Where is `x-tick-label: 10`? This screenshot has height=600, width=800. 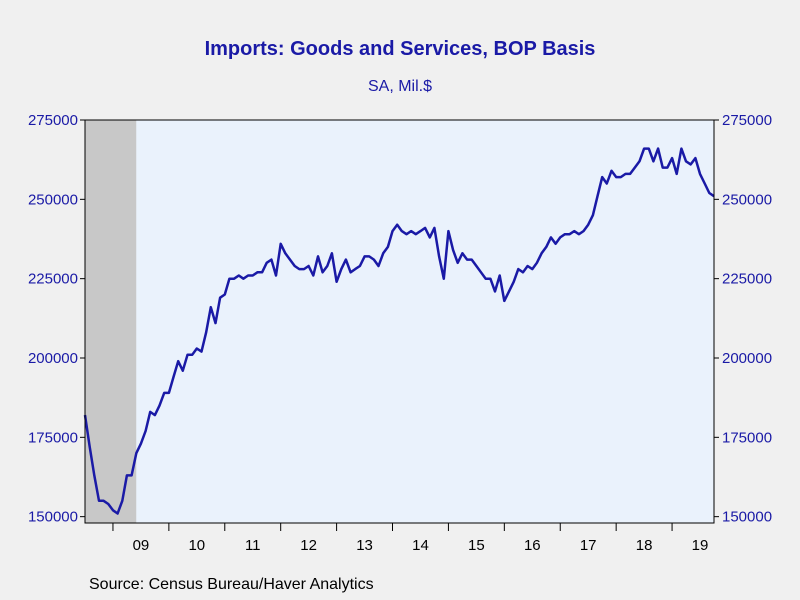
x-tick-label: 10 is located at coordinates (196, 545).